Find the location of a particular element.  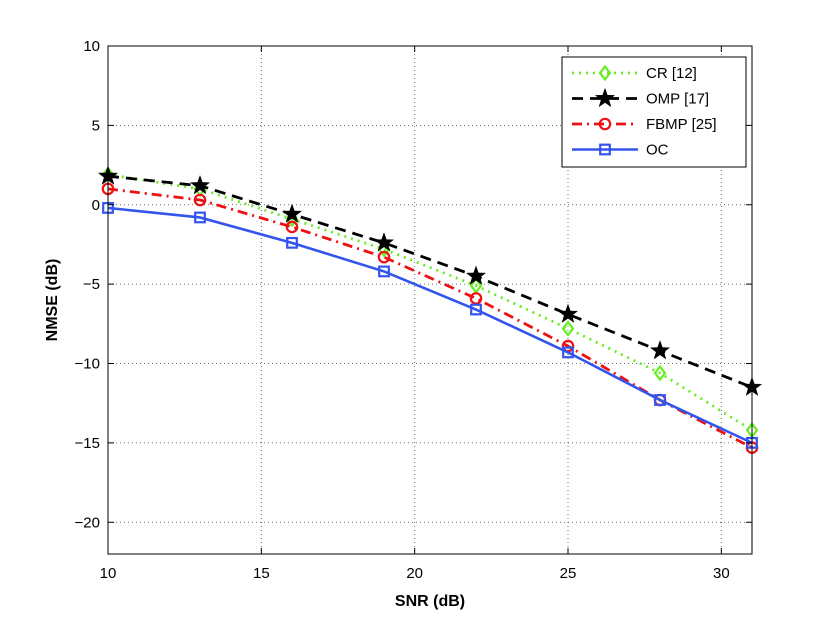

y-axis-label: NMSE (dB) is located at coordinates (52, 300).